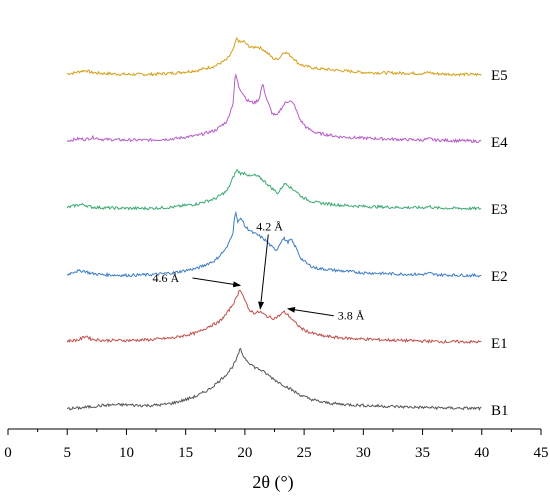 Image resolution: width=550 pixels, height=500 pixels. What do you see at coordinates (351, 316) in the screenshot?
I see `peak-annotation-label: 3.8 Å` at bounding box center [351, 316].